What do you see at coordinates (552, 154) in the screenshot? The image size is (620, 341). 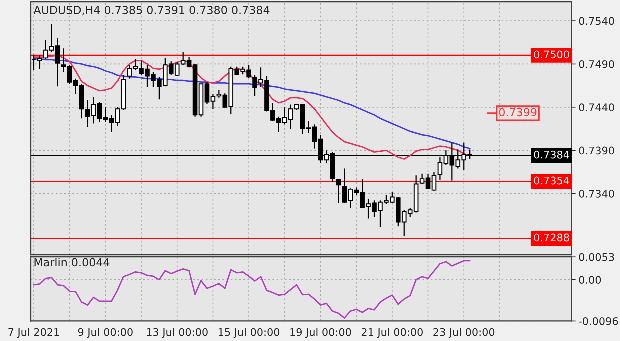 I see `ref-line-label: 0.7384` at bounding box center [552, 154].